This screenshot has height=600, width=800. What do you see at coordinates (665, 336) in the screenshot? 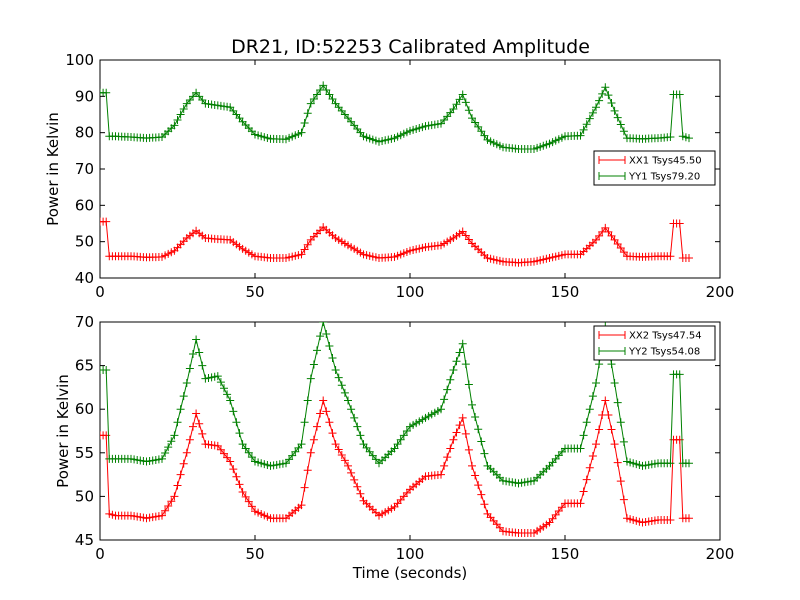
I see `legend-label: XX2 Tsys47.54` at bounding box center [665, 336].